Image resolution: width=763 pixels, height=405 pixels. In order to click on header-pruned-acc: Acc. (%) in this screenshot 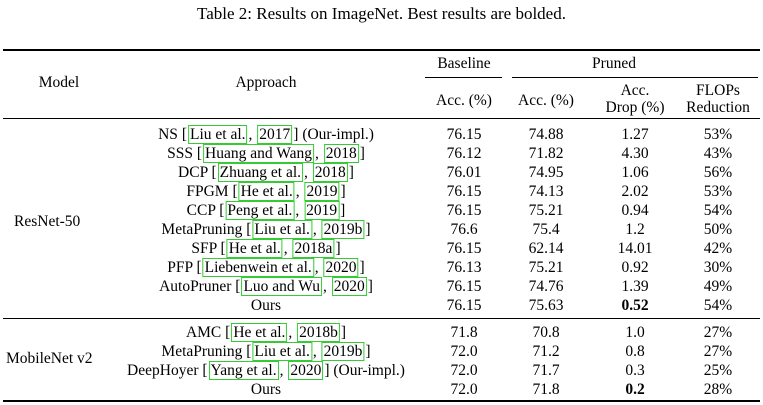, I will do `click(546, 100)`.